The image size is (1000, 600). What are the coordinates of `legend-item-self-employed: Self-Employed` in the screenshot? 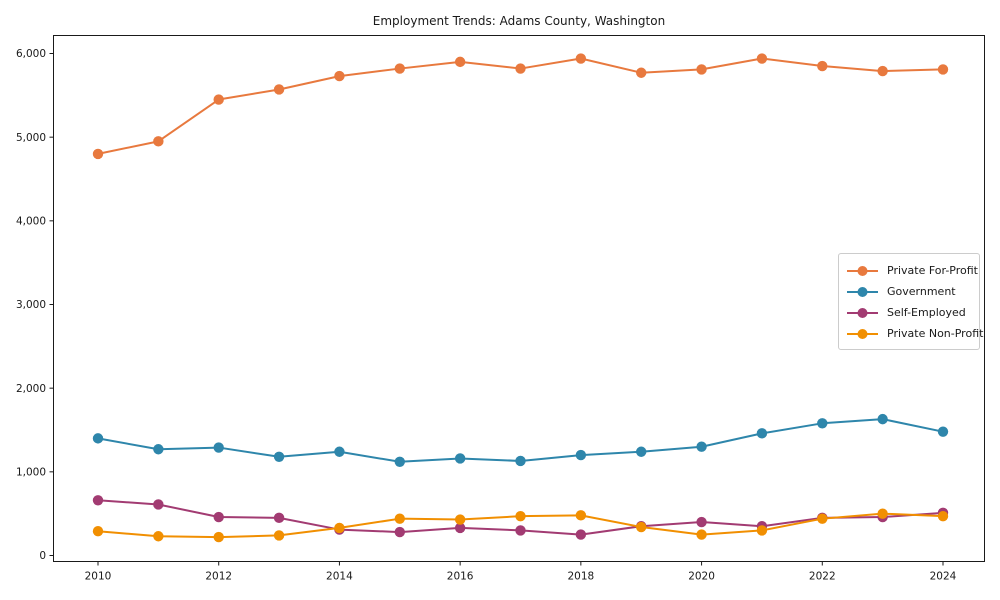 It's located at (909, 312).